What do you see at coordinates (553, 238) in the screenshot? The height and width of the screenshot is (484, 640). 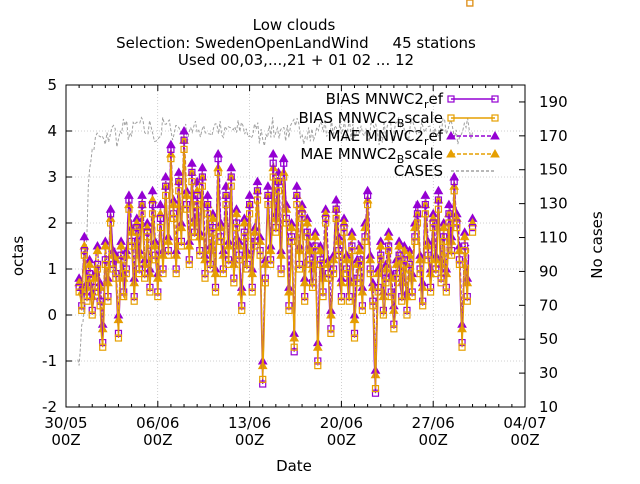 I see `y2-tick-label: 110` at bounding box center [553, 238].